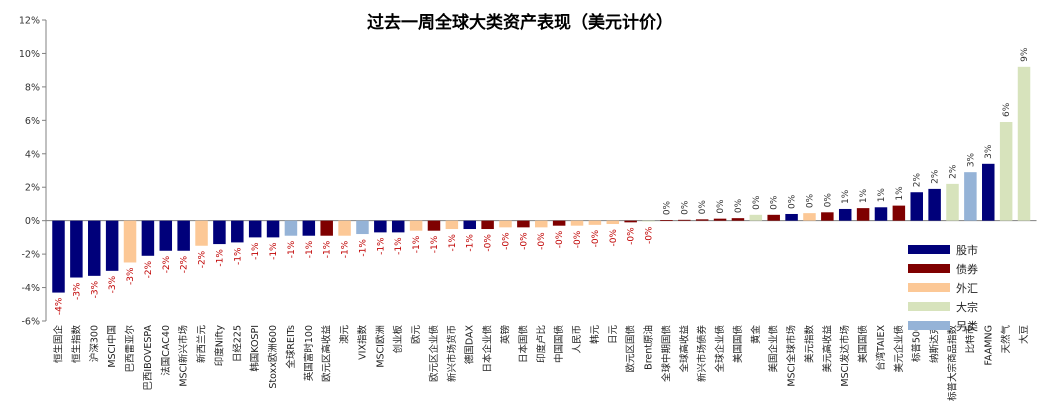  What do you see at coordinates (809, 344) in the screenshot?
I see `x-tick-label: 美元指数` at bounding box center [809, 344].